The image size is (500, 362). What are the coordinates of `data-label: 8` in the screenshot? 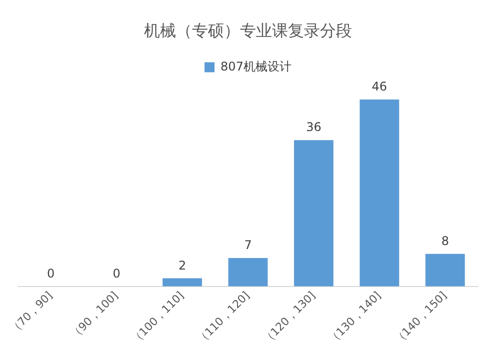 It's located at (445, 241).